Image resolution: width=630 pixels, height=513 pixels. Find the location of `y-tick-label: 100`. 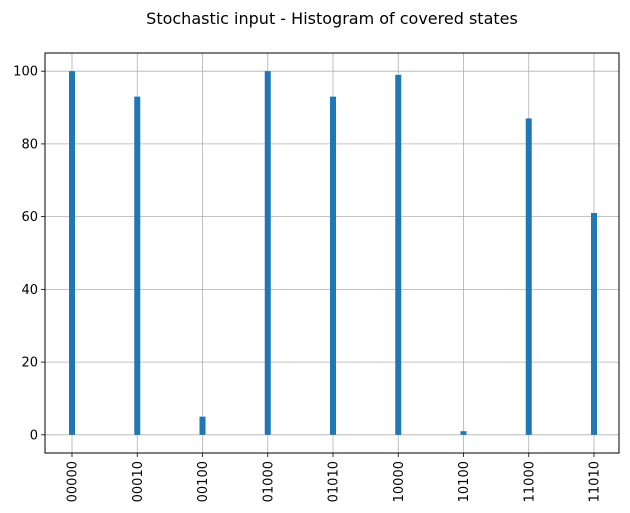

y-tick-label: 100 is located at coordinates (25, 72).